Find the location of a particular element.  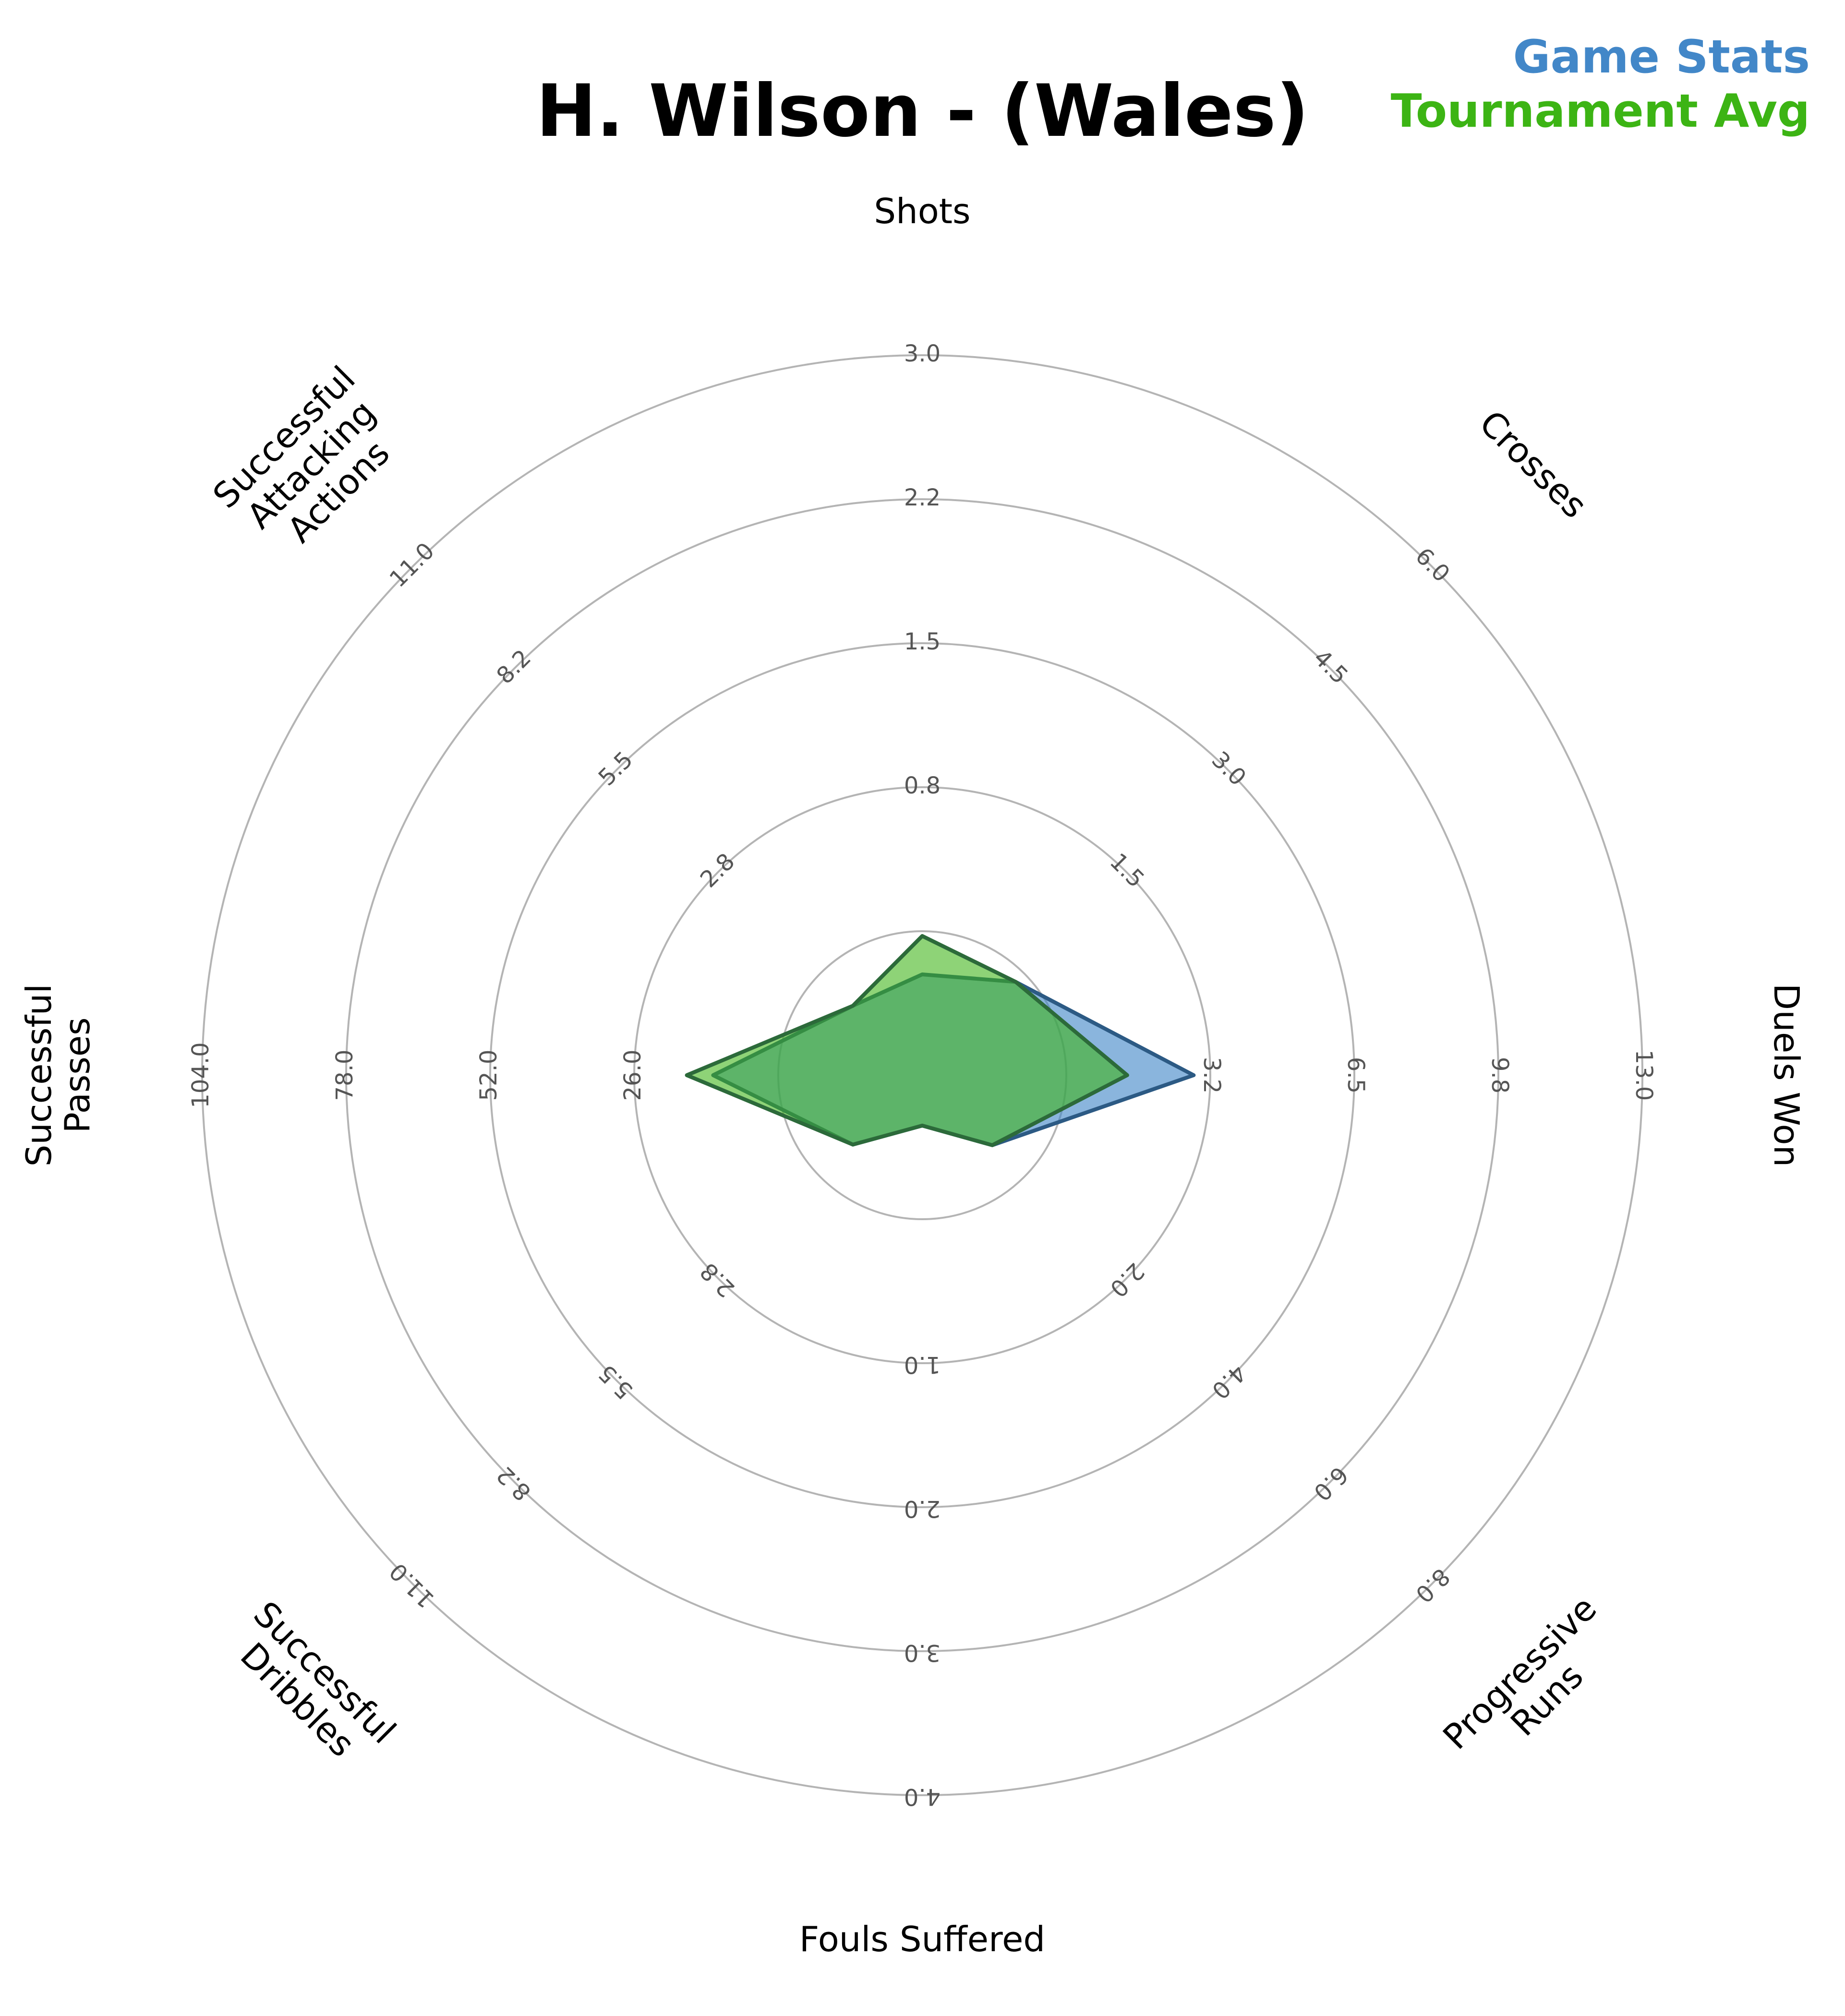

axis-label-line: Fouls Suffered is located at coordinates (922, 1939).